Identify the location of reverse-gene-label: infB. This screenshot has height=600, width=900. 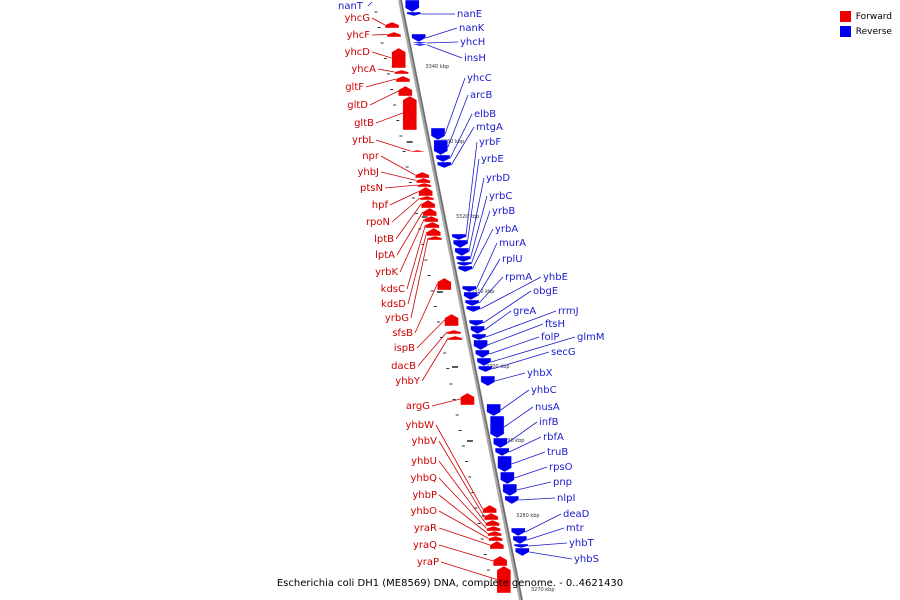
(549, 422).